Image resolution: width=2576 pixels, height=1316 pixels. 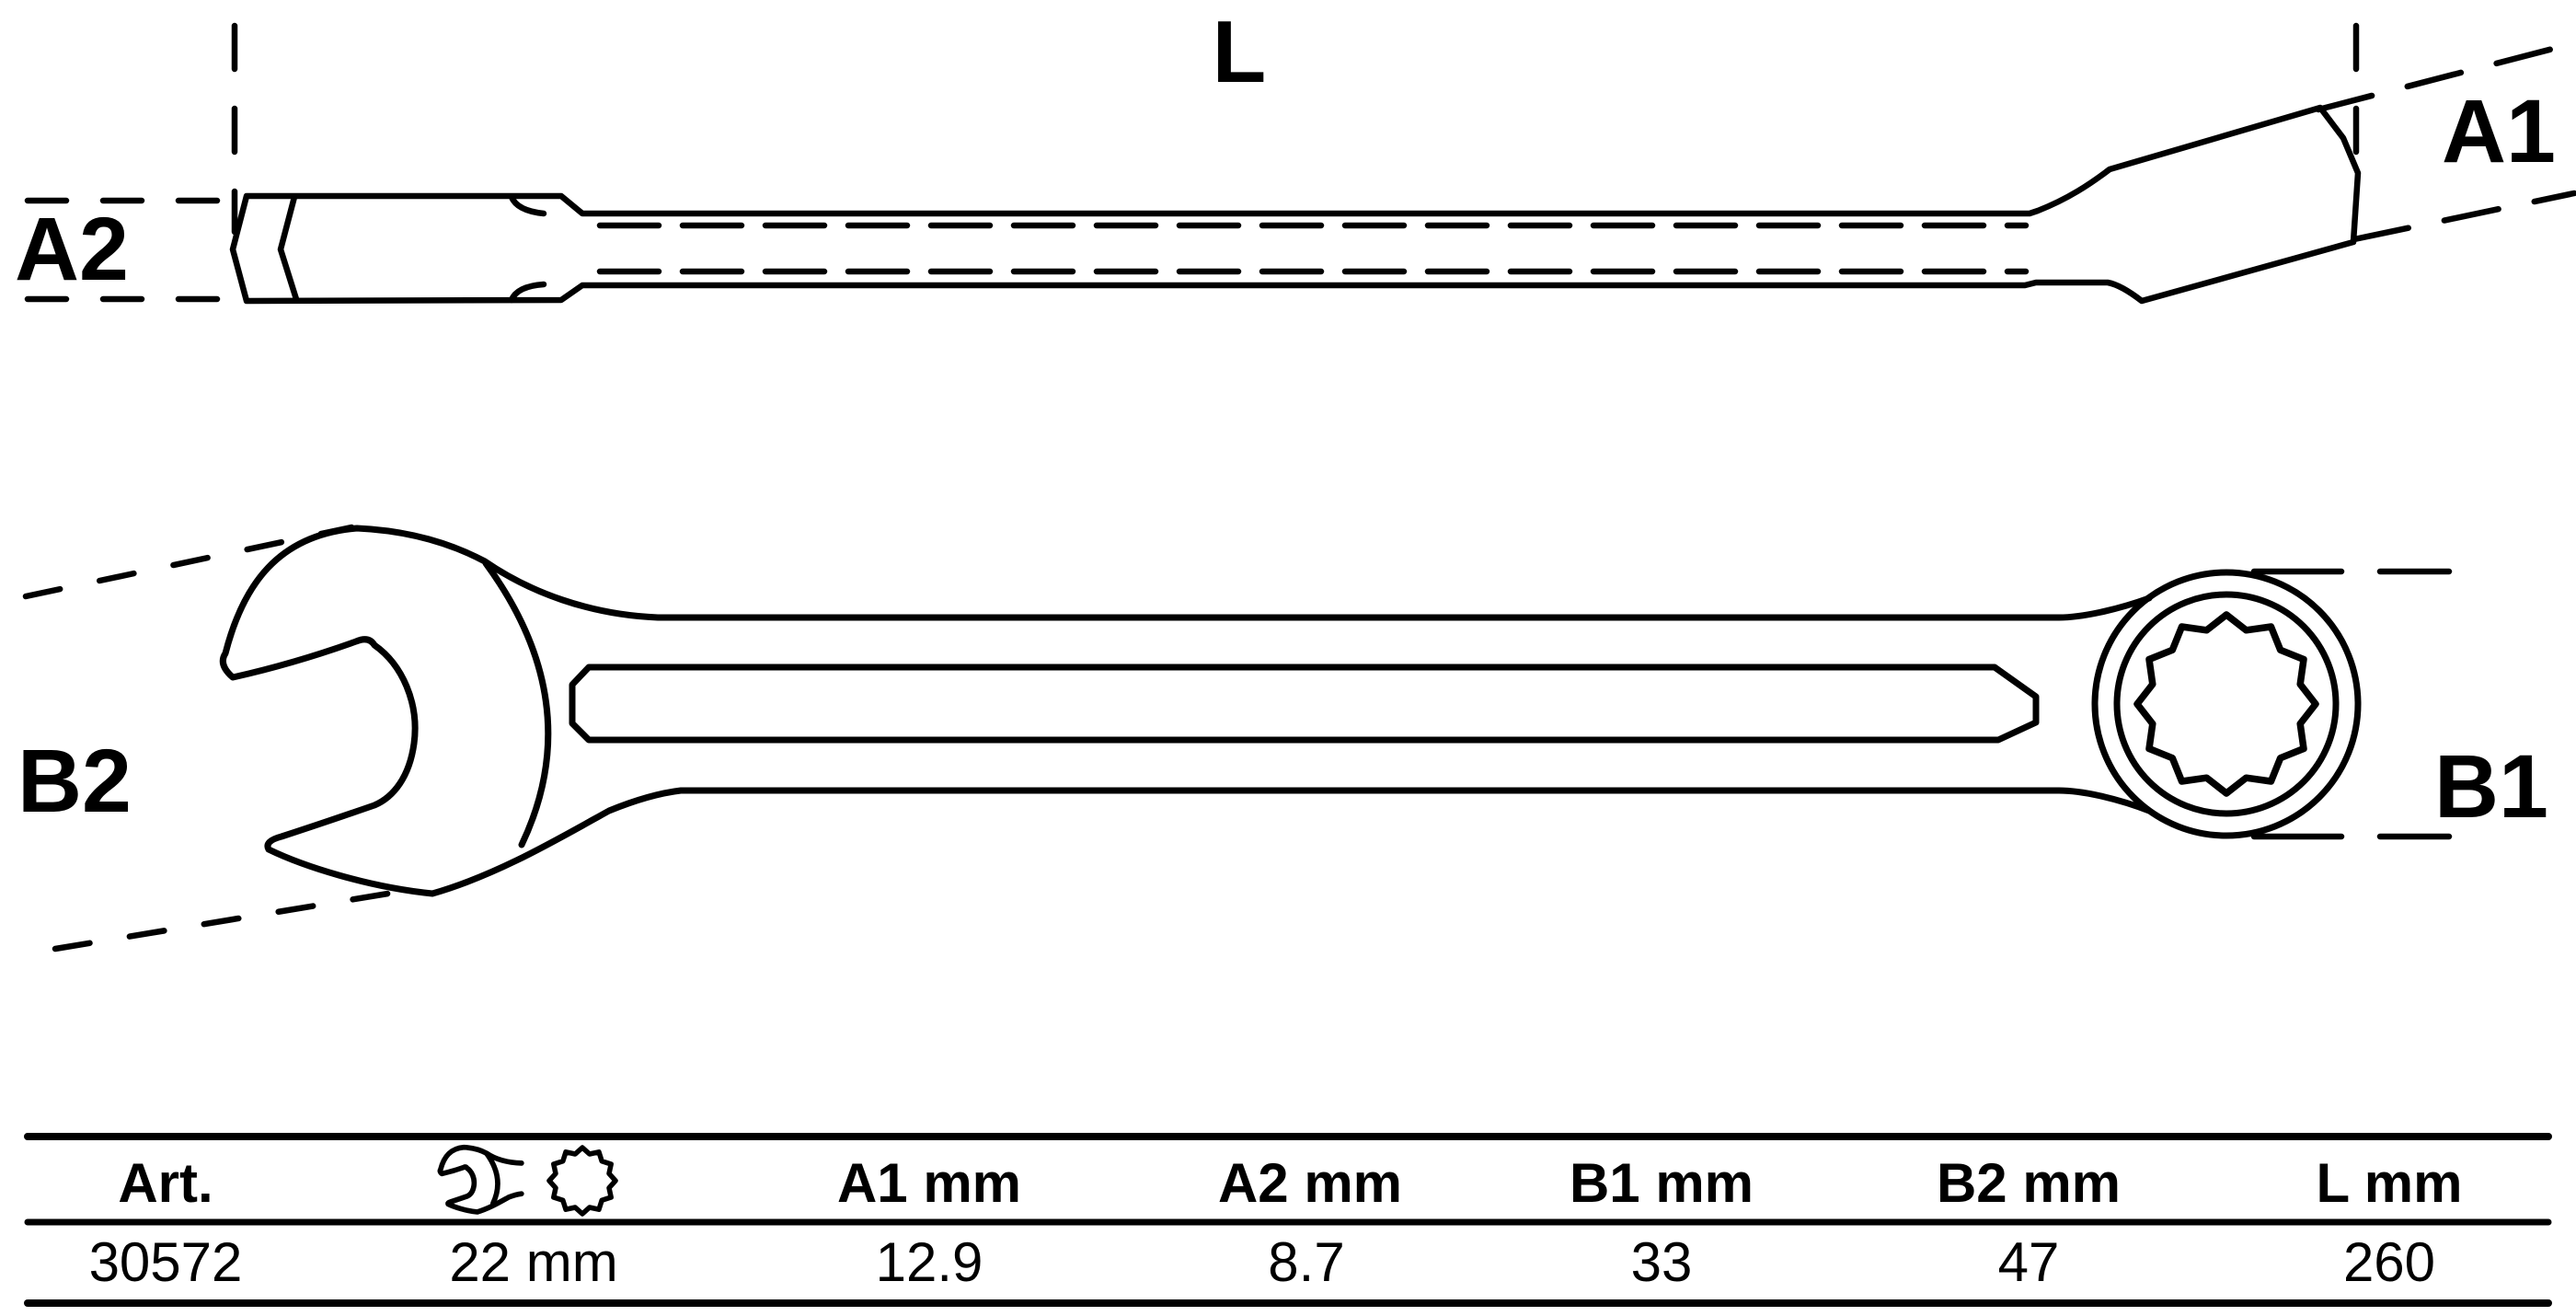 I want to click on cell-a2: 8.7, so click(x=1306, y=1262).